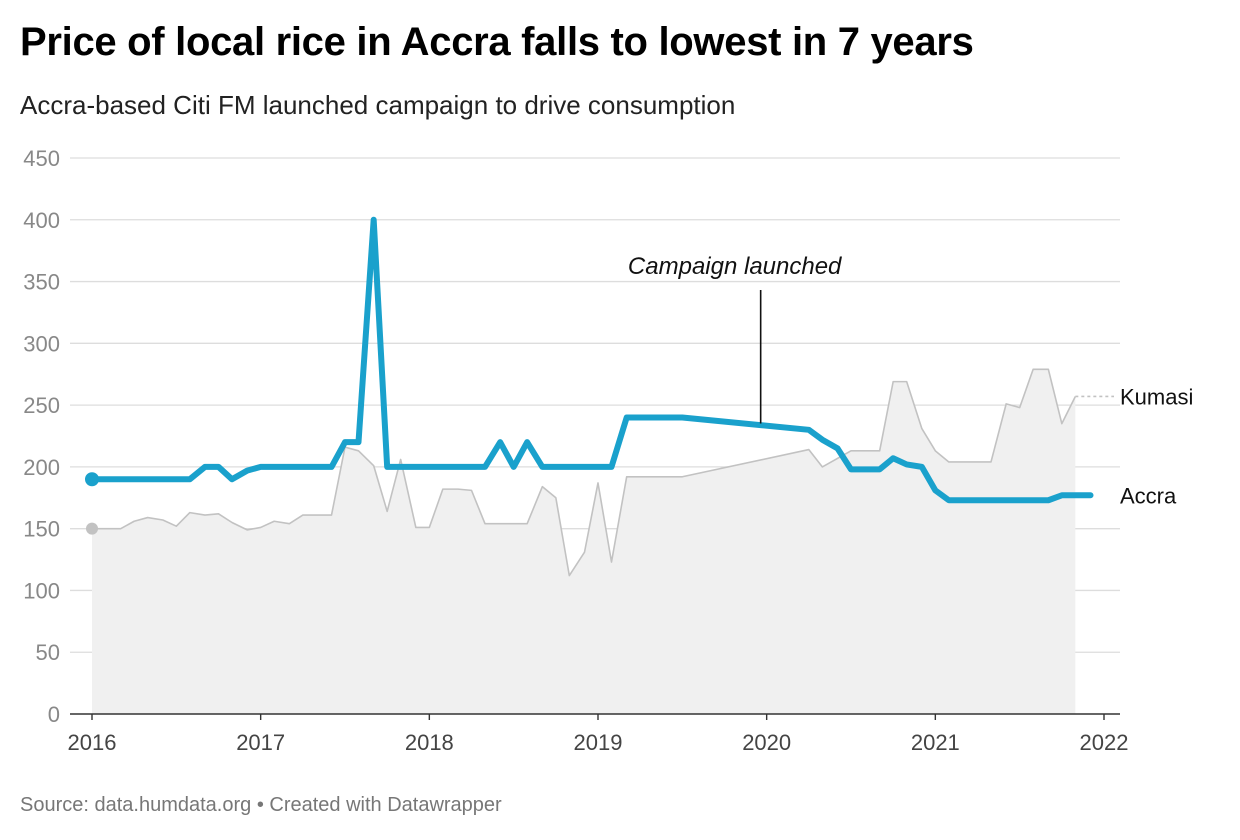 Image resolution: width=1240 pixels, height=840 pixels. What do you see at coordinates (92, 742) in the screenshot?
I see `x-tick-label: 2016` at bounding box center [92, 742].